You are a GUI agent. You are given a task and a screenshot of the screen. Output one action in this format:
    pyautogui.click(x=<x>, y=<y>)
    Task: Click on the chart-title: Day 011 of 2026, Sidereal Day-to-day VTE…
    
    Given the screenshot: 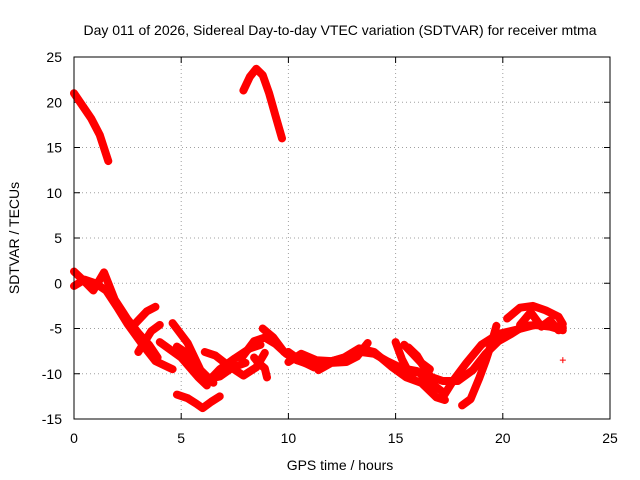 What is the action you would take?
    pyautogui.click(x=339, y=30)
    